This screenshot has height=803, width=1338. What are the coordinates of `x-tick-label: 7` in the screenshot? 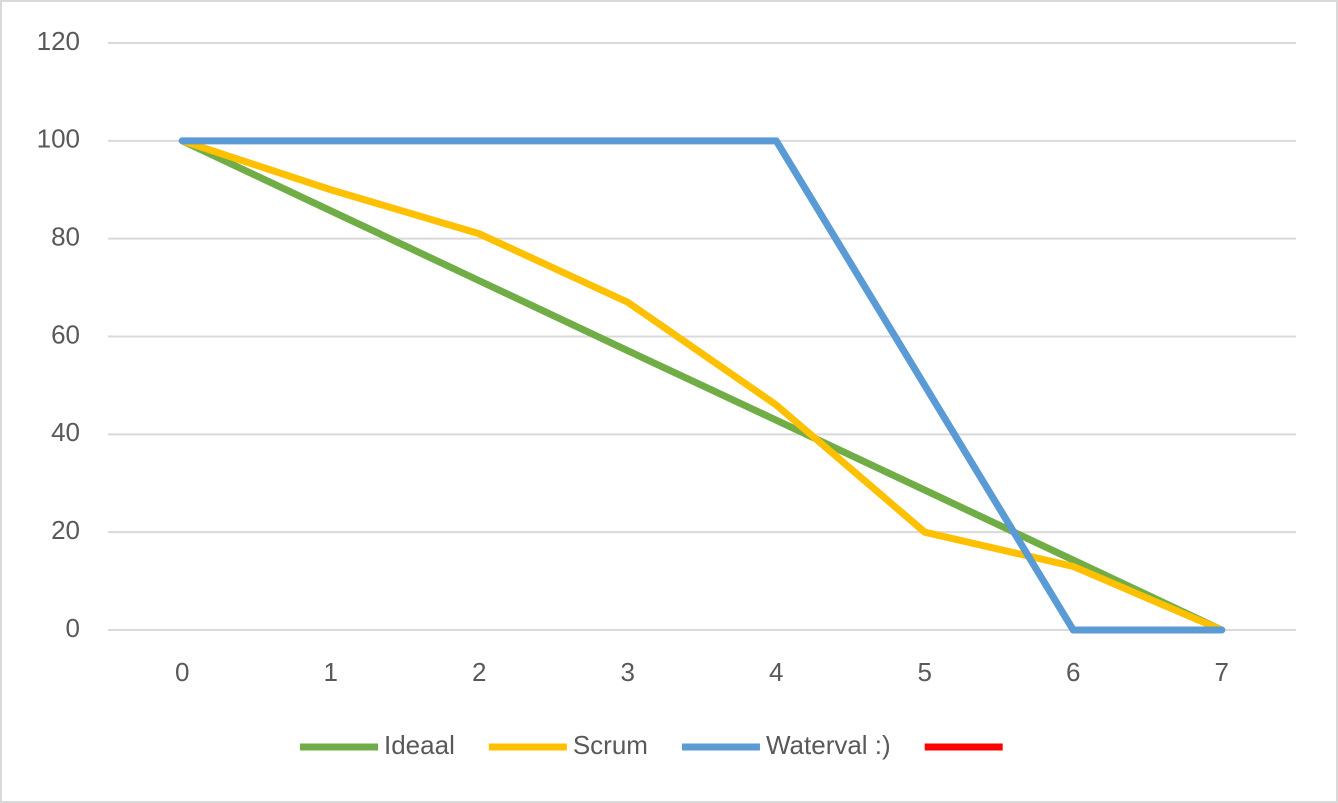 It's located at (1222, 672).